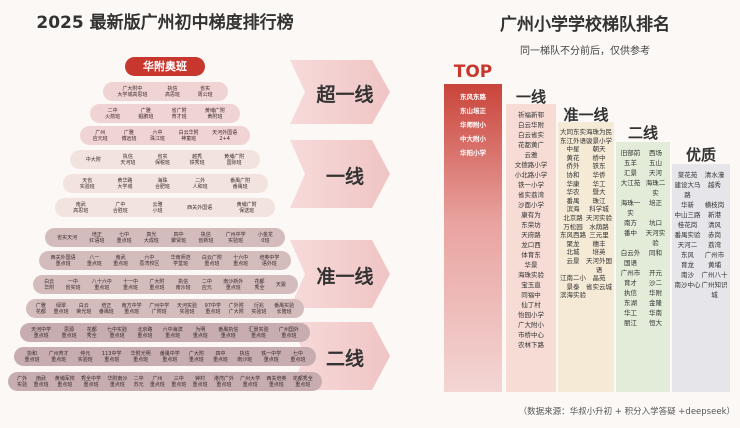 The image size is (740, 428). What do you see at coordinates (124, 237) in the screenshot?
I see `school: 七中 重点班` at bounding box center [124, 237].